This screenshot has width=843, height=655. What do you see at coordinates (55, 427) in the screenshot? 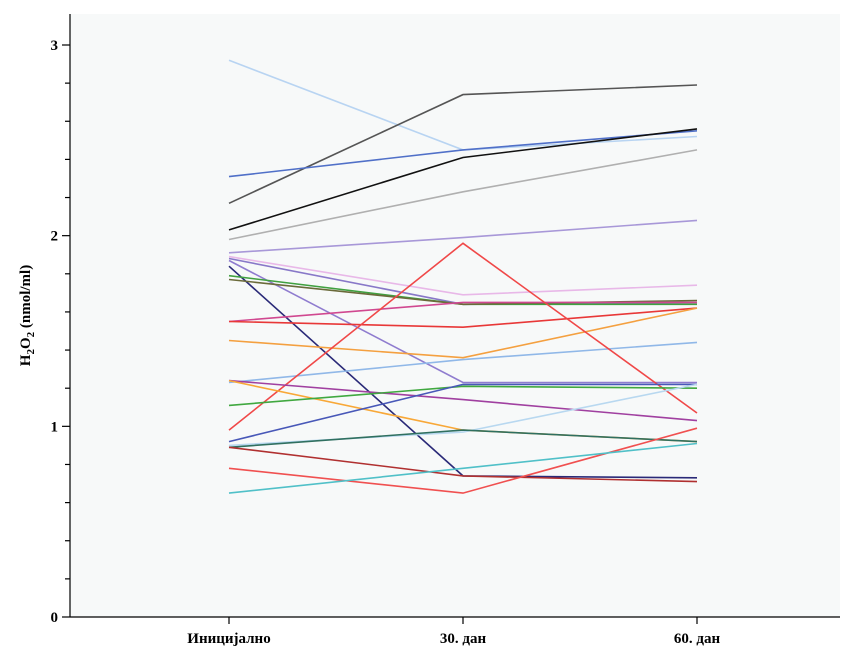
I see `y-tick-label: 1` at bounding box center [55, 427].